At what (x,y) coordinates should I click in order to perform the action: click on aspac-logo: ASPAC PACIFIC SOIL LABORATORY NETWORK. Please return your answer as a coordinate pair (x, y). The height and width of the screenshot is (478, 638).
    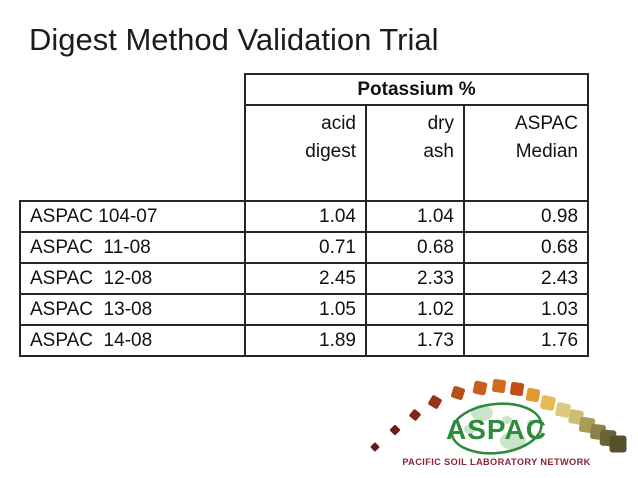
    Looking at the image, I should click on (496, 423).